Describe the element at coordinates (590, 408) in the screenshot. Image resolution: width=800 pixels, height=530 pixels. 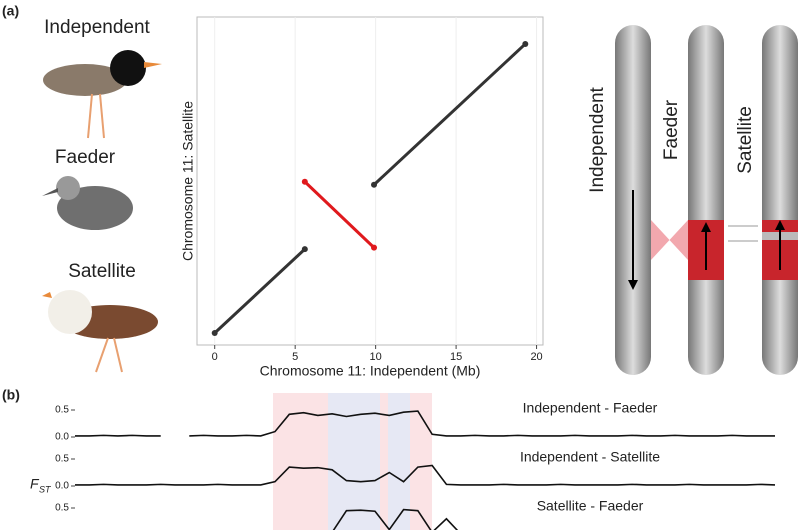
I see `panel-title: Independent - Faeder` at that location.